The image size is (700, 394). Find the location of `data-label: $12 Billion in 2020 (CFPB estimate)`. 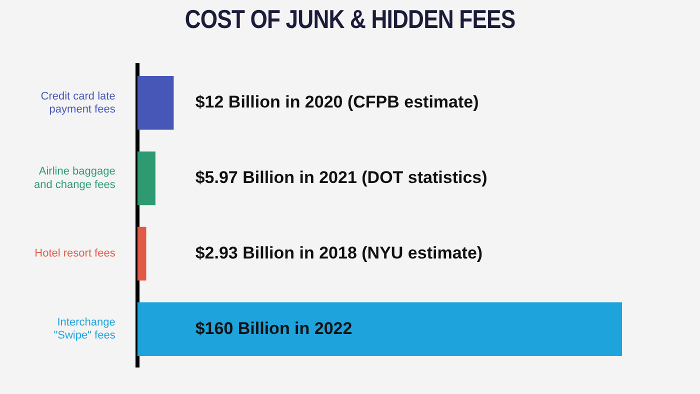

data-label: $12 Billion in 2020 (CFPB estimate) is located at coordinates (337, 102).